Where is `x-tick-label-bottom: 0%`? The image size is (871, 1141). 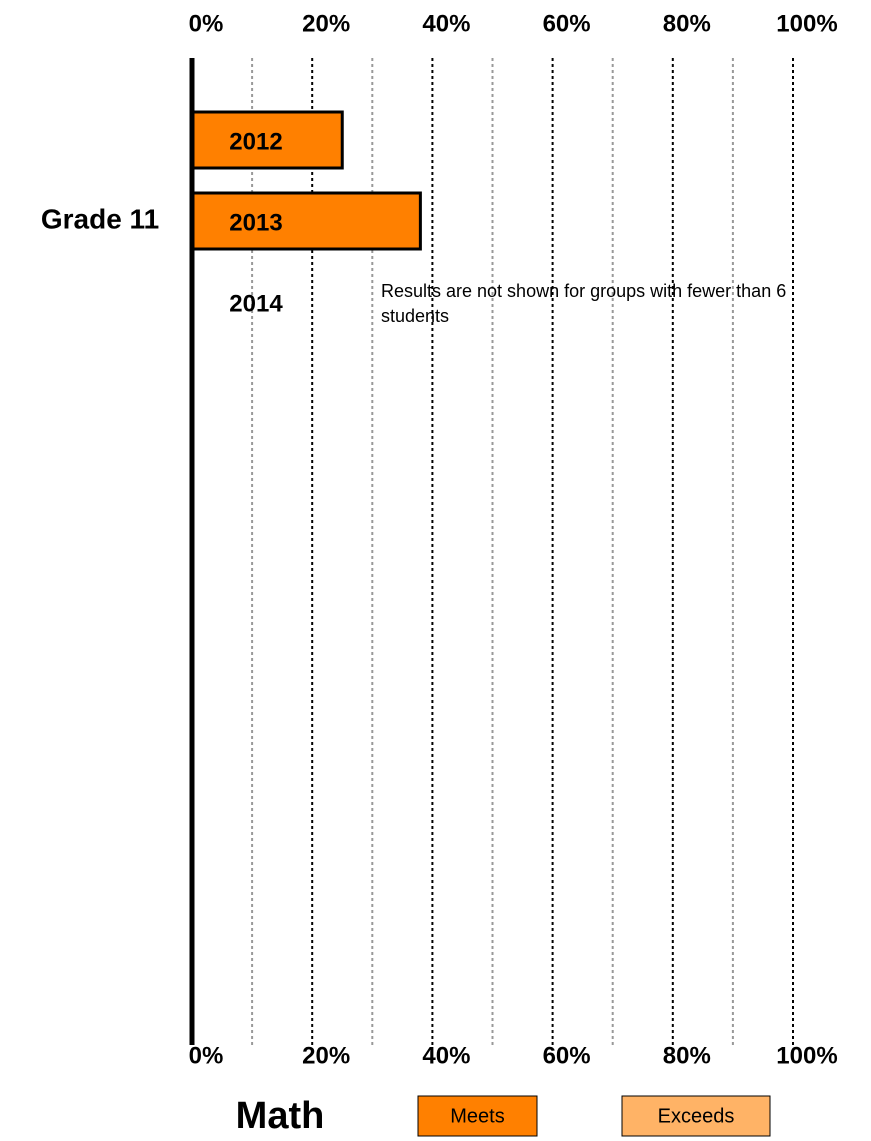
x-tick-label-bottom: 0% is located at coordinates (206, 1055).